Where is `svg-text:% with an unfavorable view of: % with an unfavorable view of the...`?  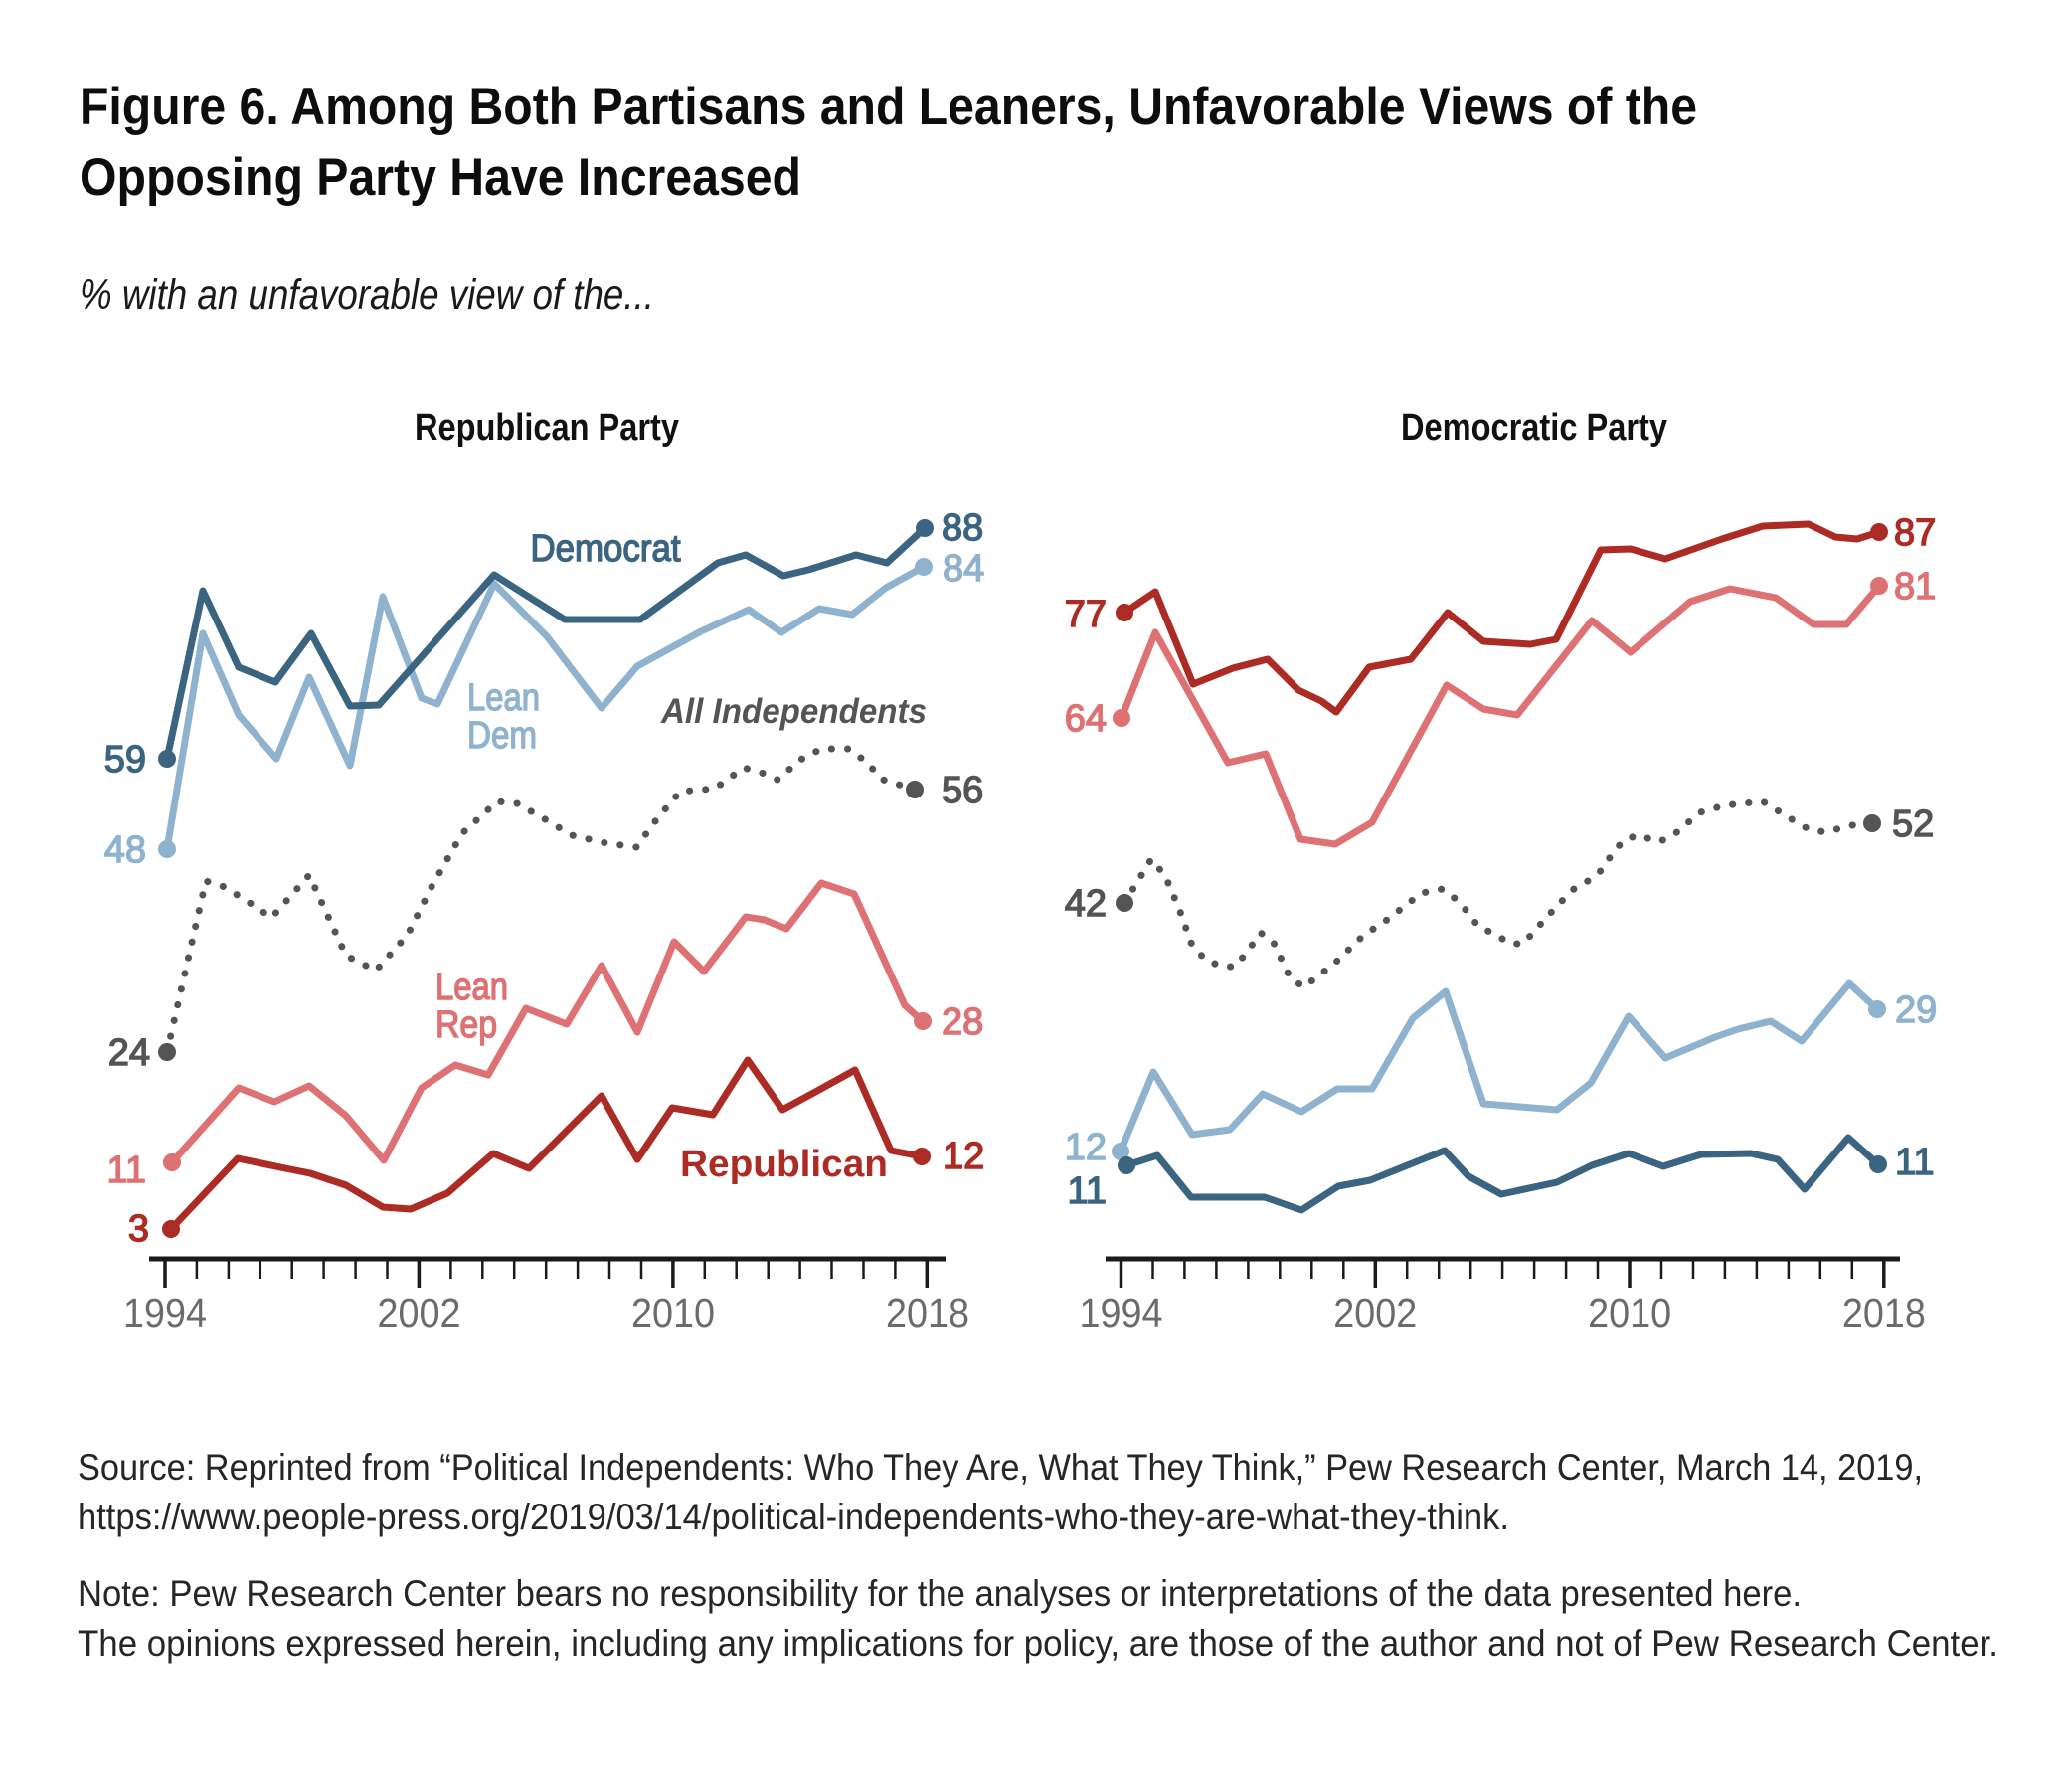
svg-text:% with an unfavorable view of: % with an unfavorable view of the... is located at coordinates (367, 295).